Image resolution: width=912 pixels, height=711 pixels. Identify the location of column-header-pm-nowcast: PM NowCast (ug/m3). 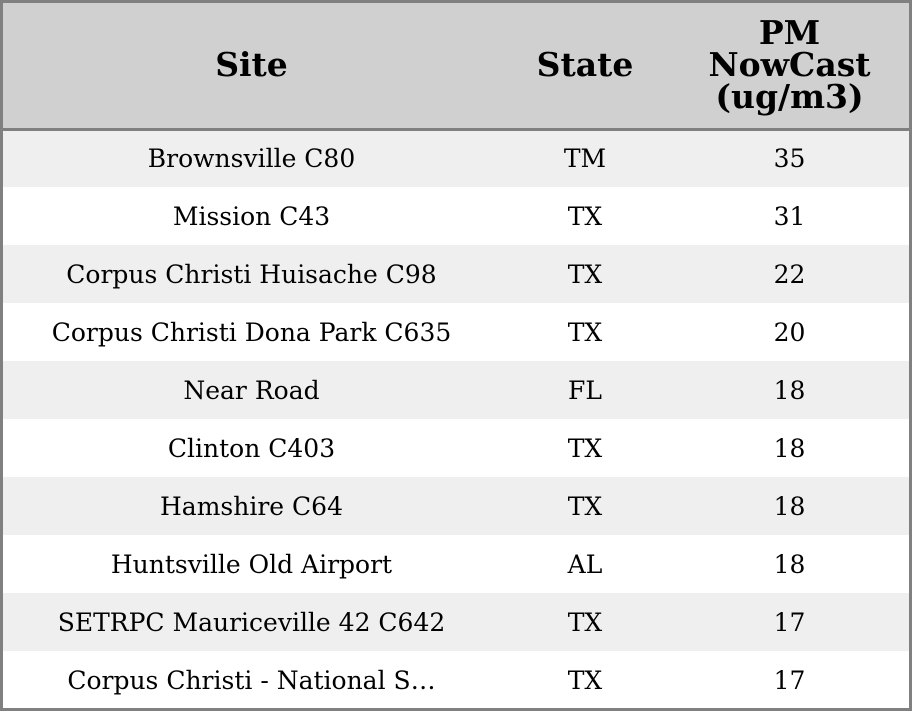
(789, 67).